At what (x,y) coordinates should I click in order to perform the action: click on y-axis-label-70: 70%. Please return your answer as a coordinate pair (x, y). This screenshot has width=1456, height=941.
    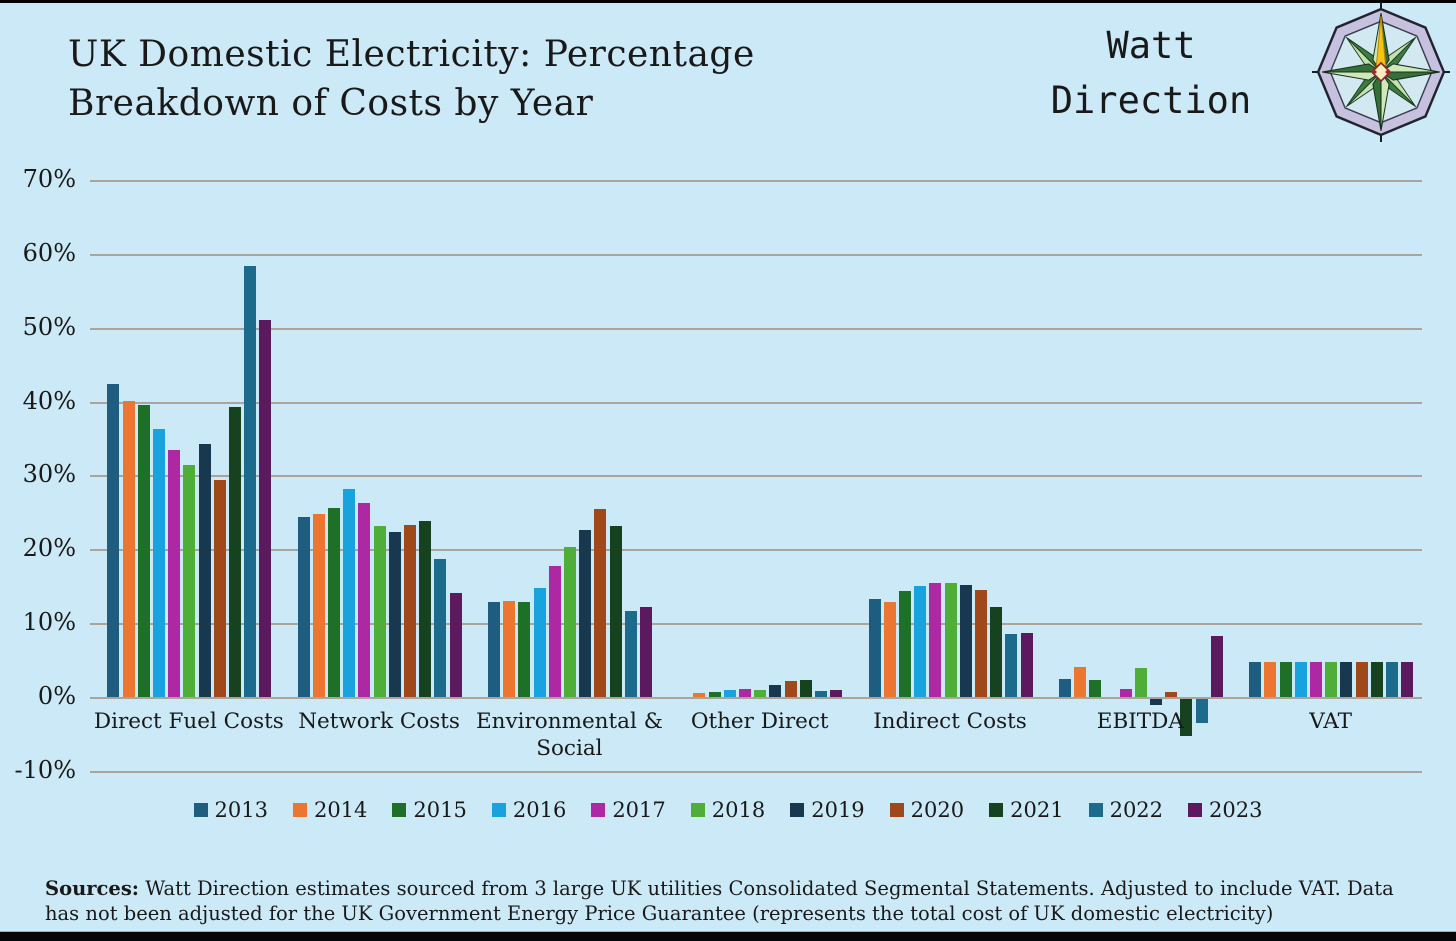
    Looking at the image, I should click on (49, 178).